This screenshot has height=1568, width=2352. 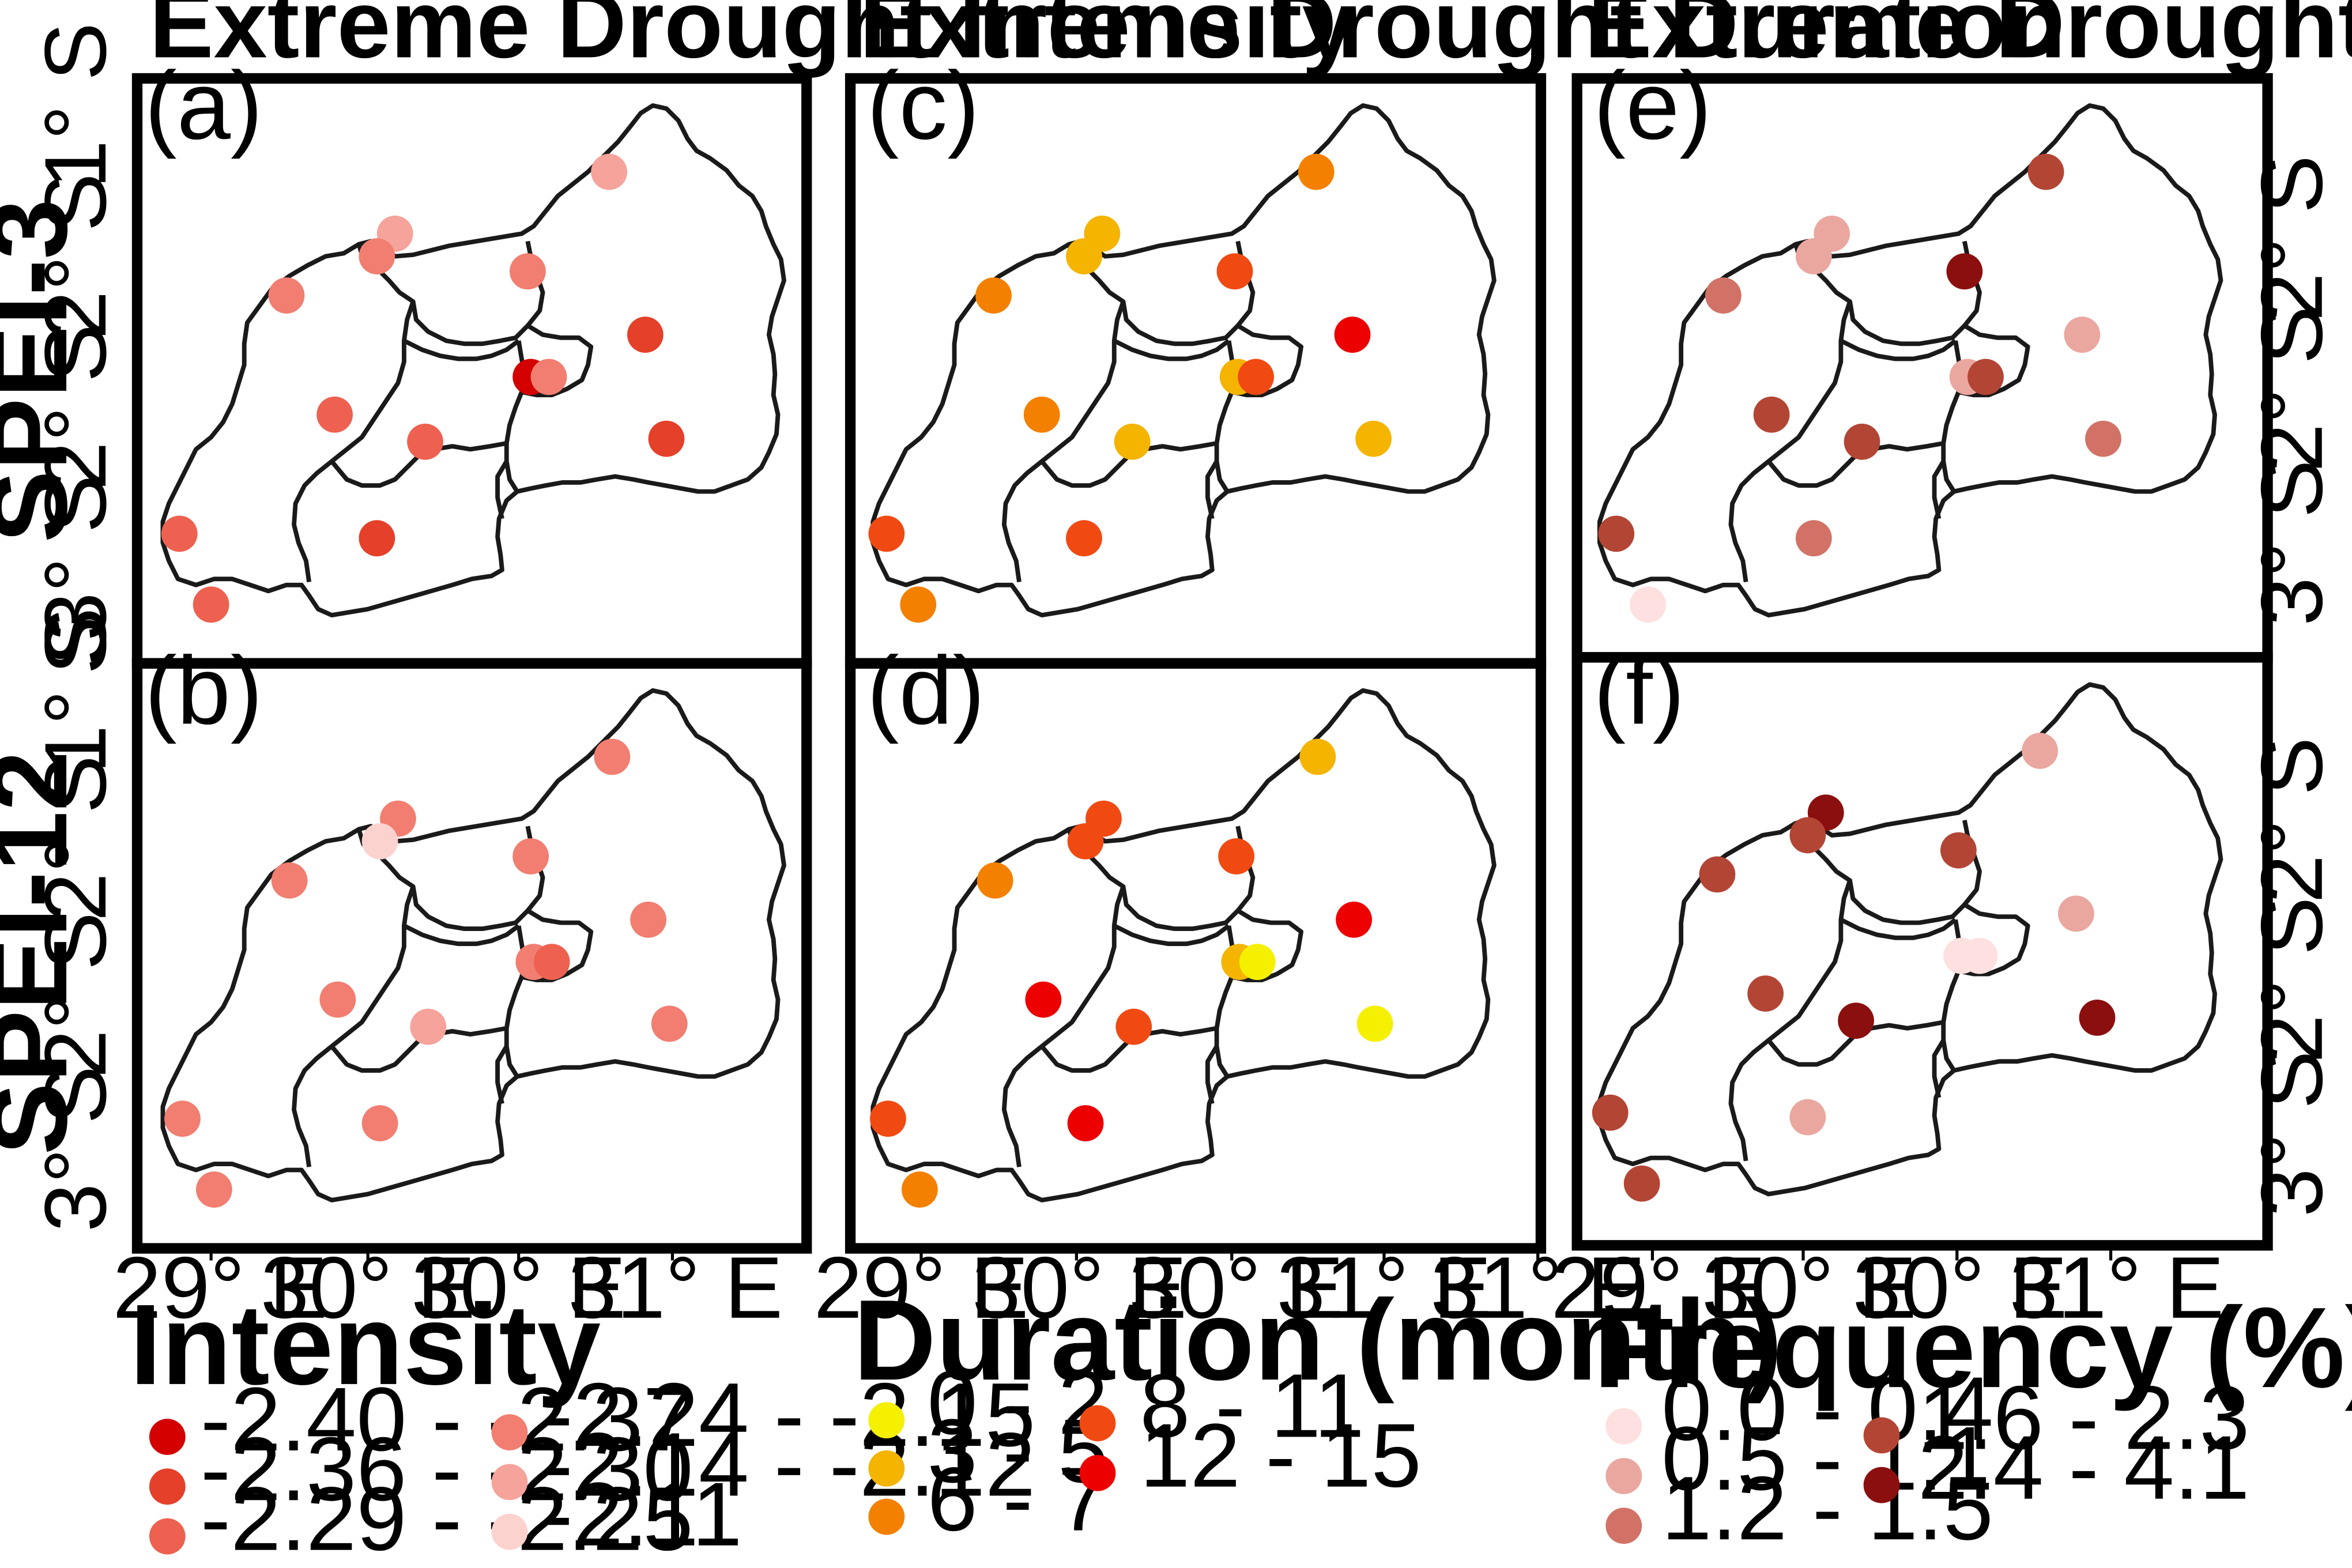 I want to click on panel-e: (e), so click(x=1922, y=357).